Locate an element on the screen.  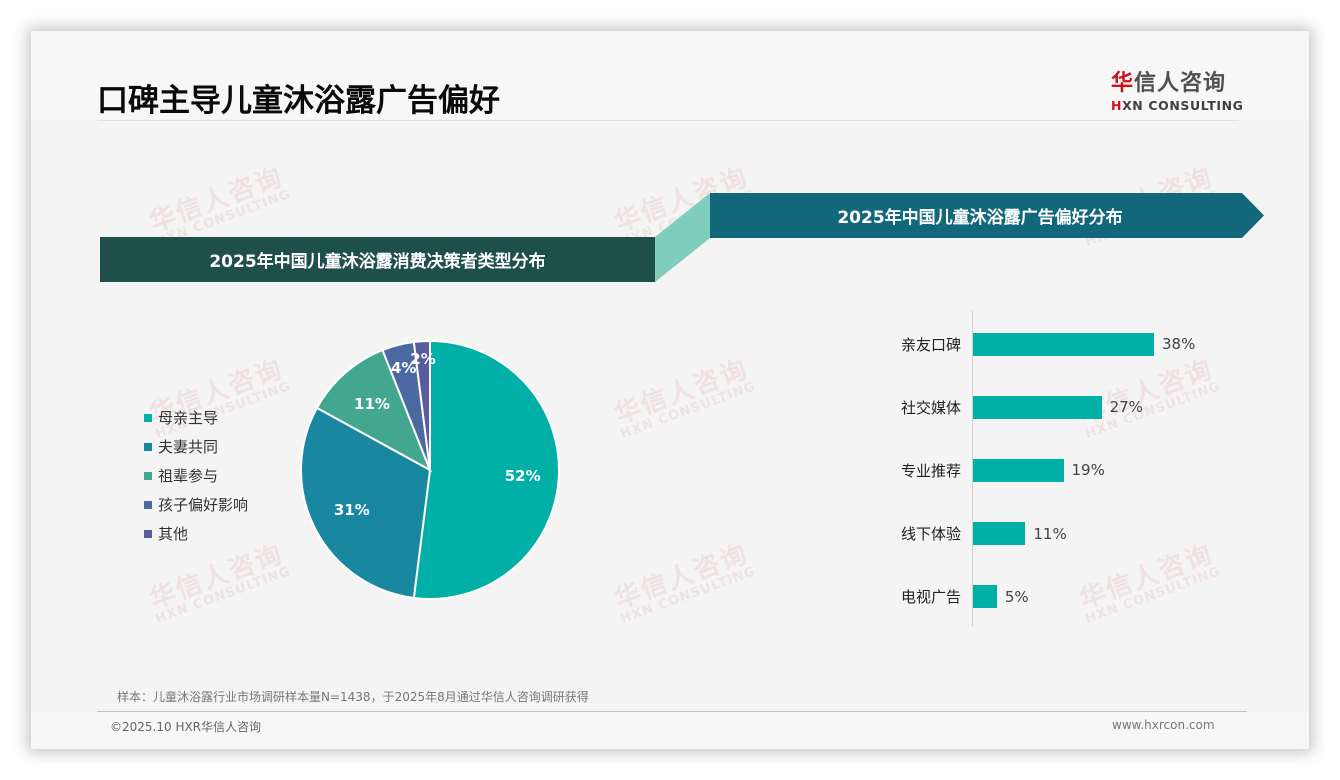
header-band is located at coordinates (670, 75).